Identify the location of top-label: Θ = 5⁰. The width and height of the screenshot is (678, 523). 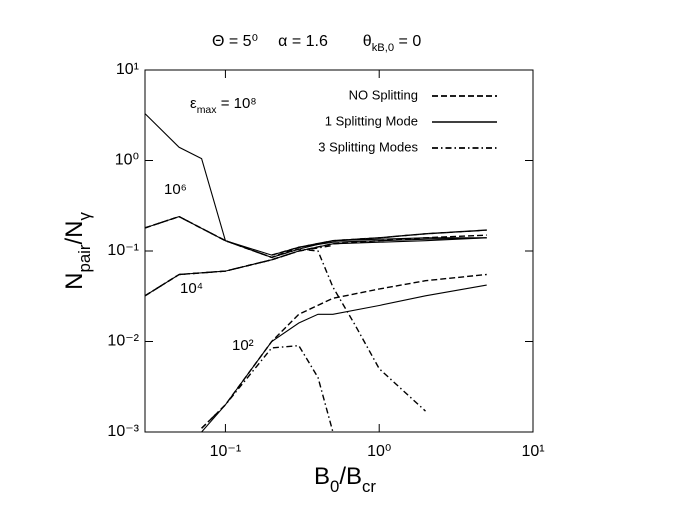
(235, 41).